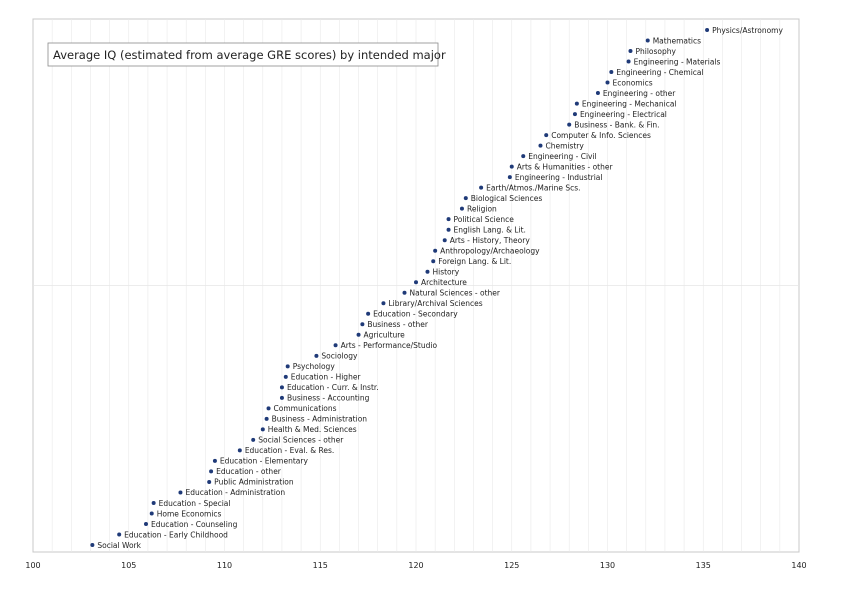  Describe the element at coordinates (798, 565) in the screenshot. I see `x-tick-label: 140` at that location.